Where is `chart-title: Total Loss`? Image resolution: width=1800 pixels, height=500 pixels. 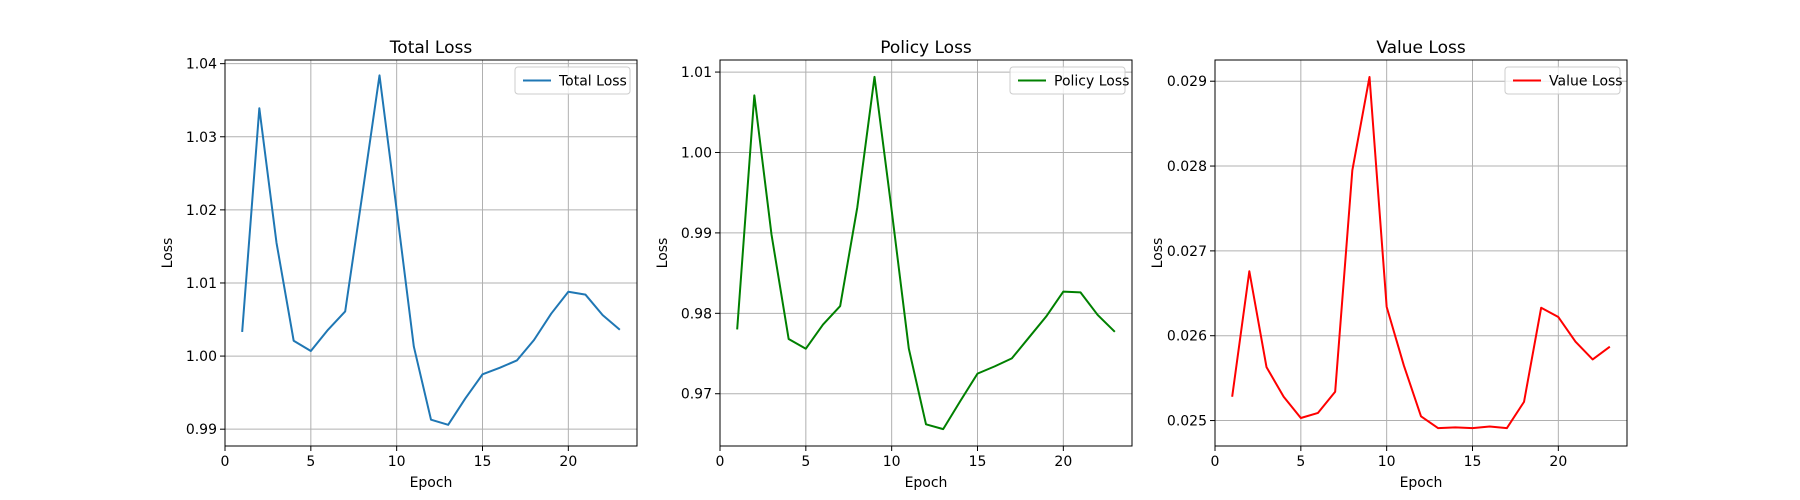 chart-title: Total Loss is located at coordinates (431, 48).